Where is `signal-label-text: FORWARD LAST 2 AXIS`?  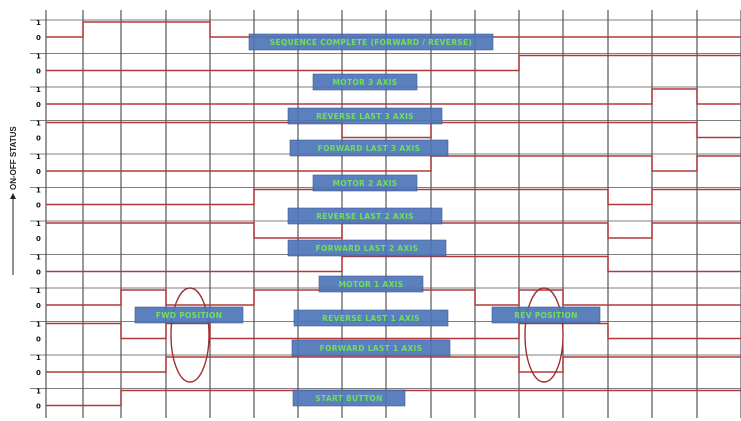 signal-label-text: FORWARD LAST 2 AXIS is located at coordinates (367, 248).